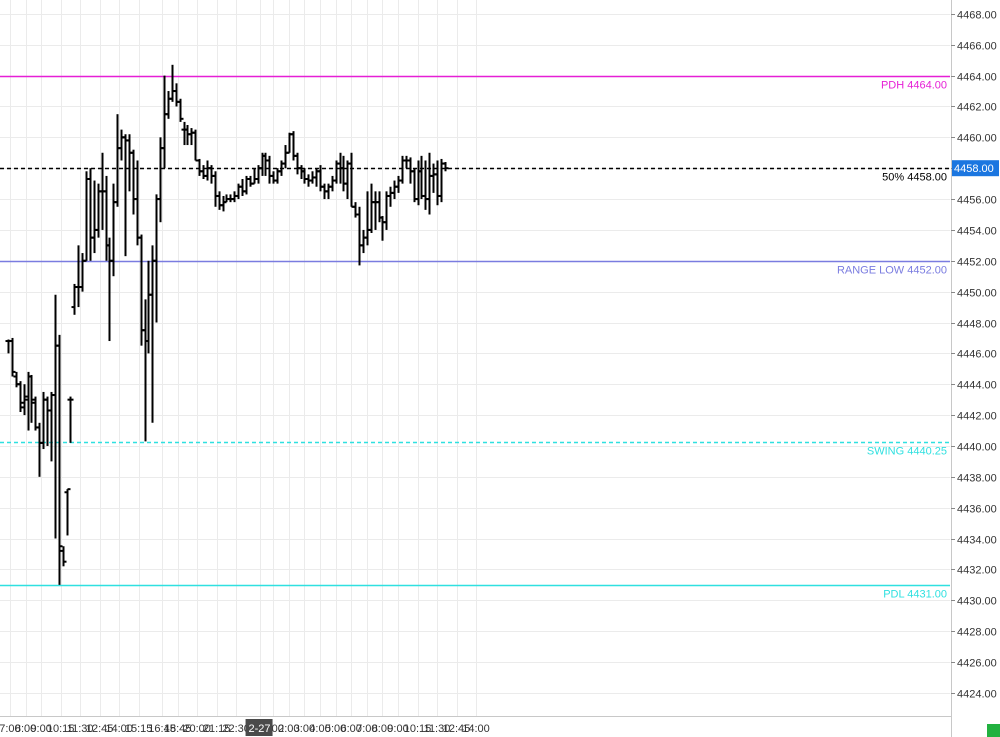  I want to click on time-tick-label: 2:00, so click(288, 729).